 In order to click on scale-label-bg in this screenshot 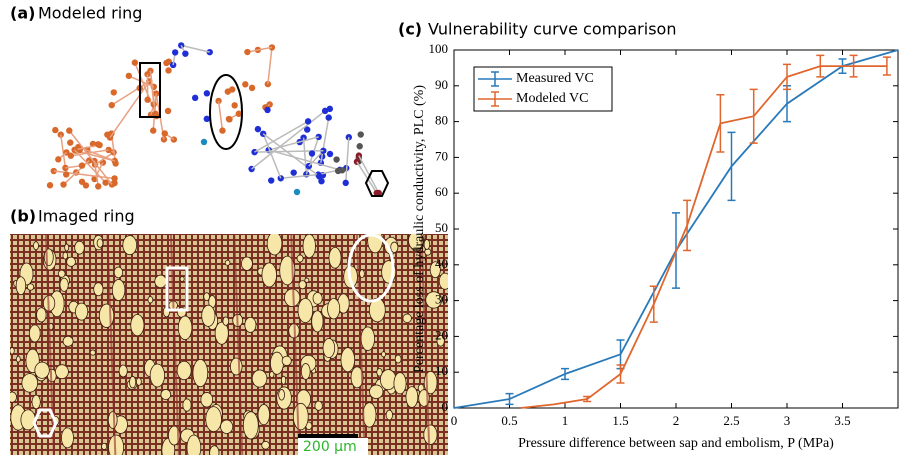, I will do `click(333, 446)`.